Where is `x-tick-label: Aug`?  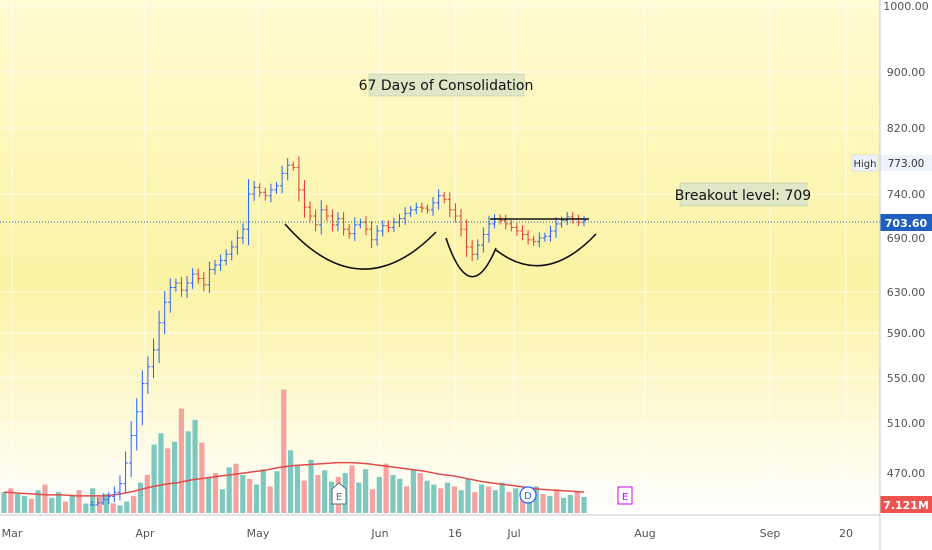
x-tick-label: Aug is located at coordinates (644, 533).